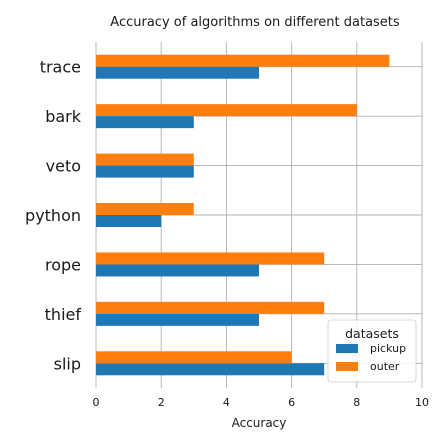 The width and height of the screenshot is (448, 448). What do you see at coordinates (210, 307) in the screenshot?
I see `bar-outer-thief` at bounding box center [210, 307].